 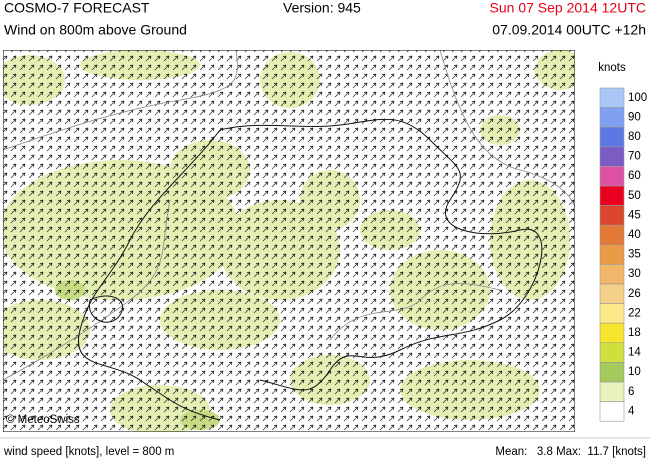 What do you see at coordinates (568, 8) in the screenshot?
I see `valid-time: Sun 07 Sep 2014 12UTC` at bounding box center [568, 8].